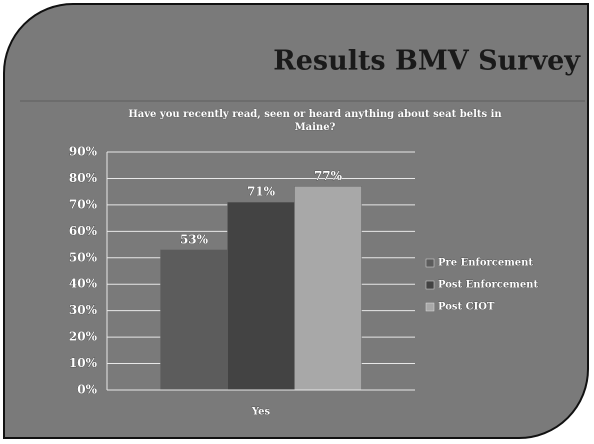 Image resolution: width=594 pixels, height=444 pixels. I want to click on y-tick-label: 80%, so click(83, 178).